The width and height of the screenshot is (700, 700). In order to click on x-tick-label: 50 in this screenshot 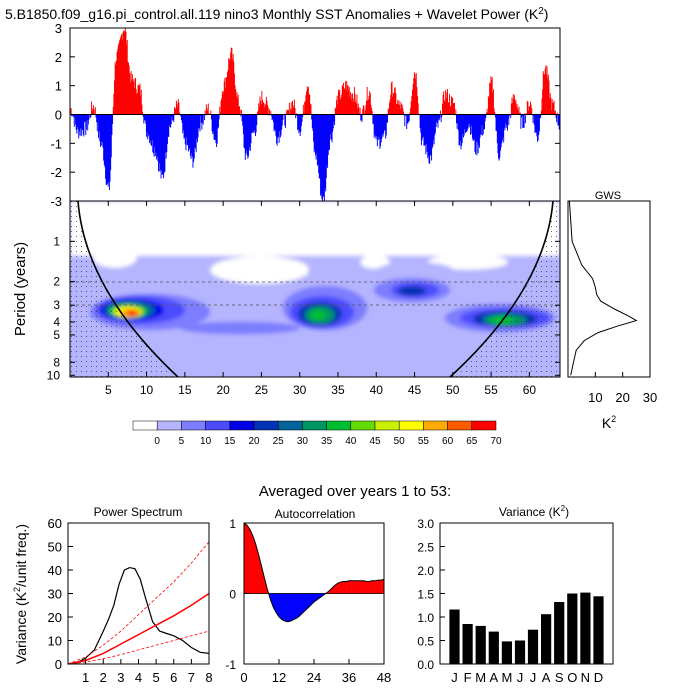, I will do `click(453, 390)`.